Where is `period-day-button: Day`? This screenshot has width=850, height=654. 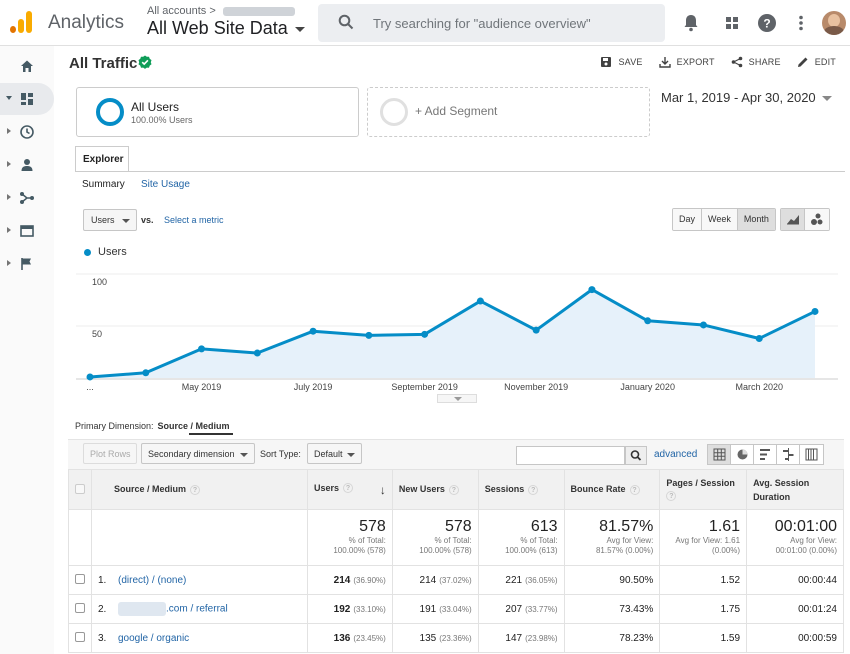 period-day-button: Day is located at coordinates (688, 219).